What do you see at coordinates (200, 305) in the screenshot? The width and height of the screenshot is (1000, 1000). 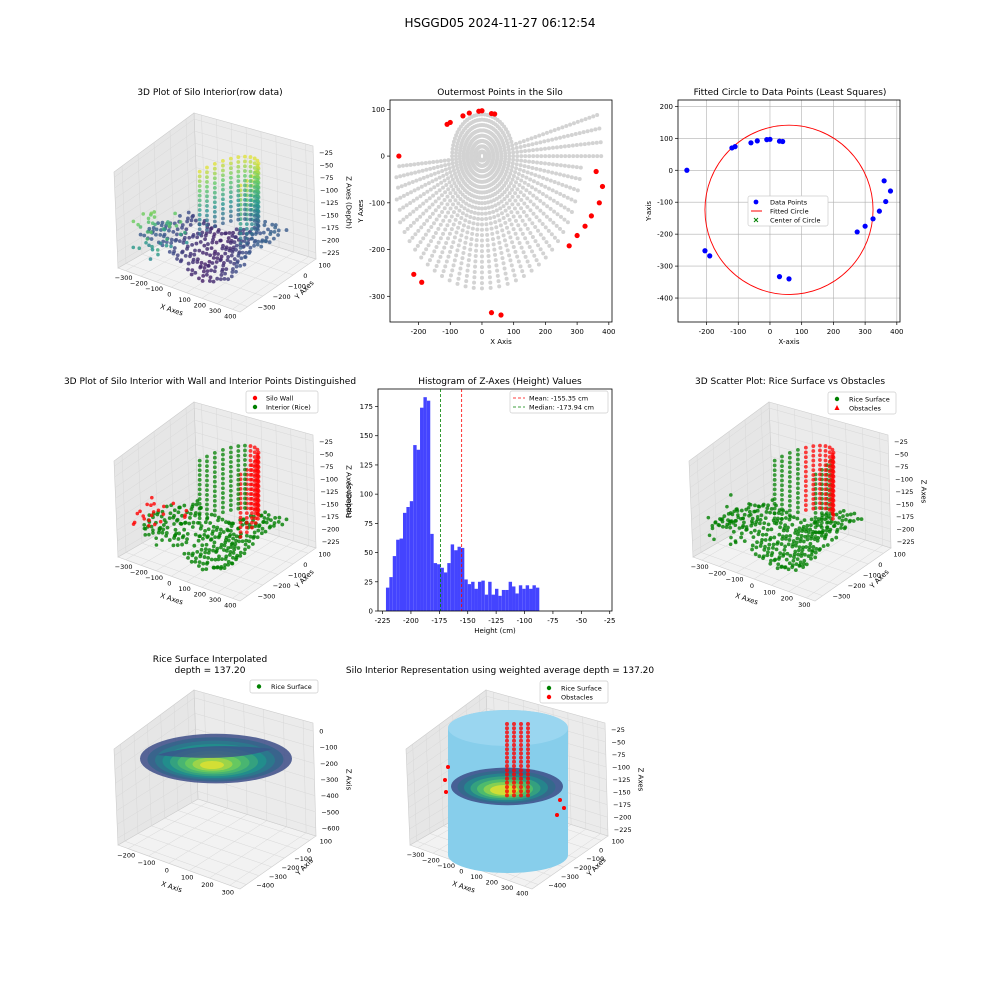 I see `raw3d-xtick-label-5: 200` at bounding box center [200, 305].